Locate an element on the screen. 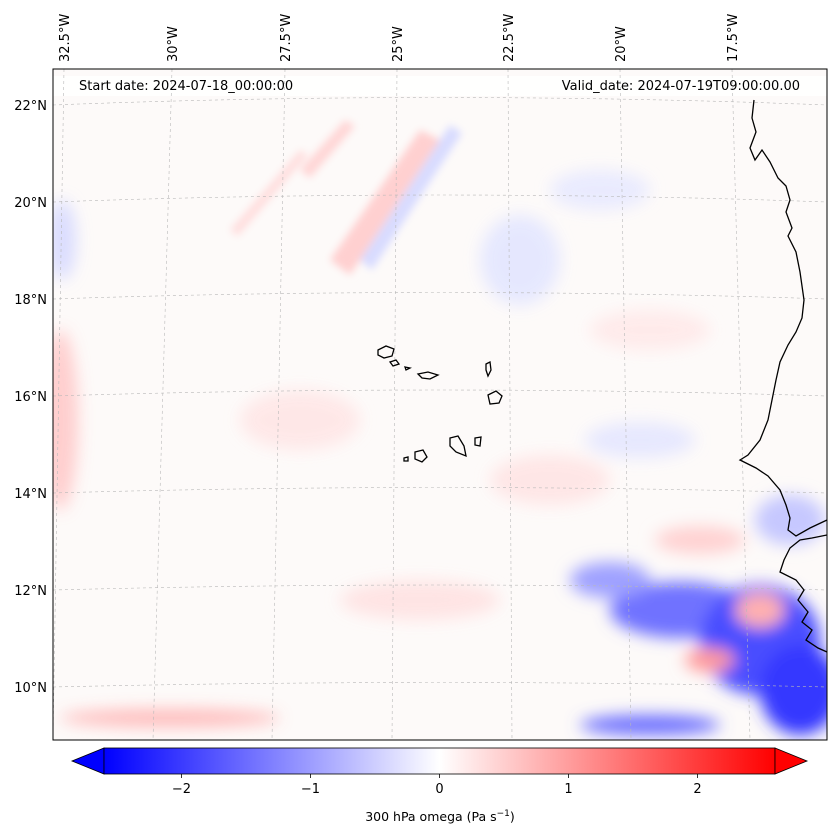 This screenshot has height=839, width=837. latitude-labels: 22°N 20°N 18°N 16°N 14°N 12°N 10°N is located at coordinates (30, 397).